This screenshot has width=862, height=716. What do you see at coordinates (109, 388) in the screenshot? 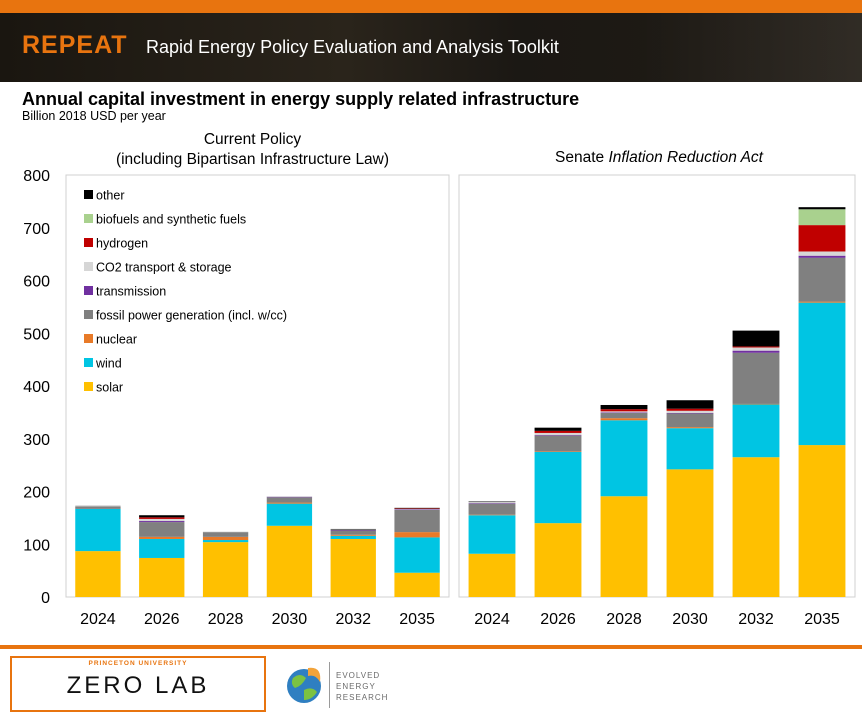
I see `legend-label: solar` at bounding box center [109, 388].